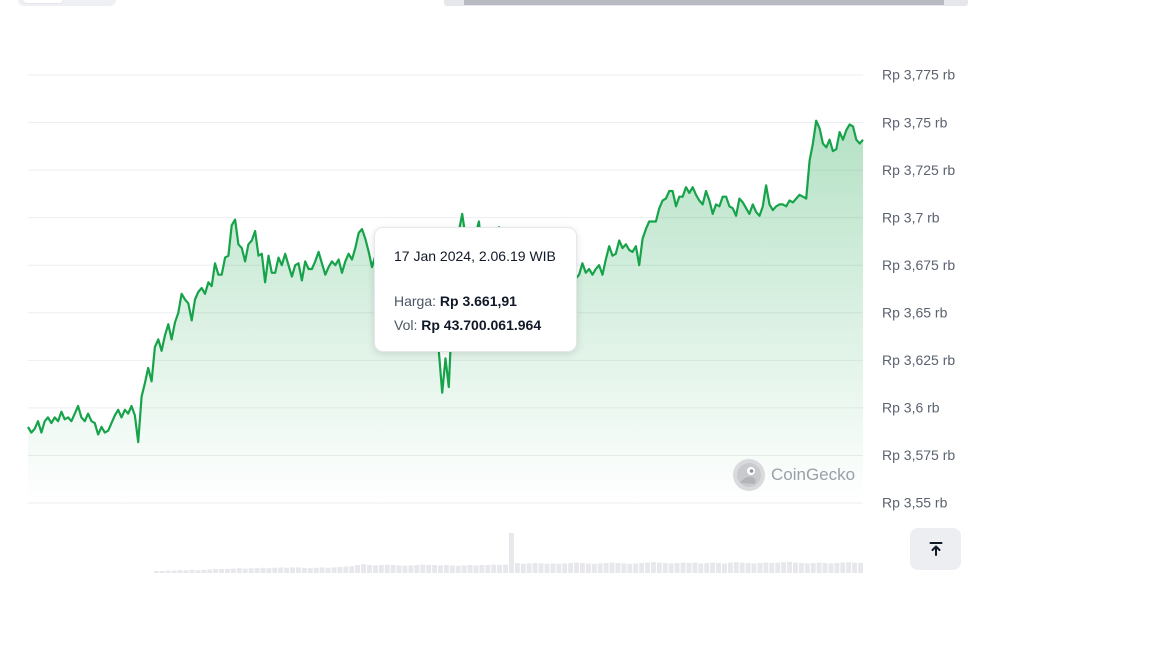 The height and width of the screenshot is (648, 1152). I want to click on timeframe-tab-group, so click(67, 3).